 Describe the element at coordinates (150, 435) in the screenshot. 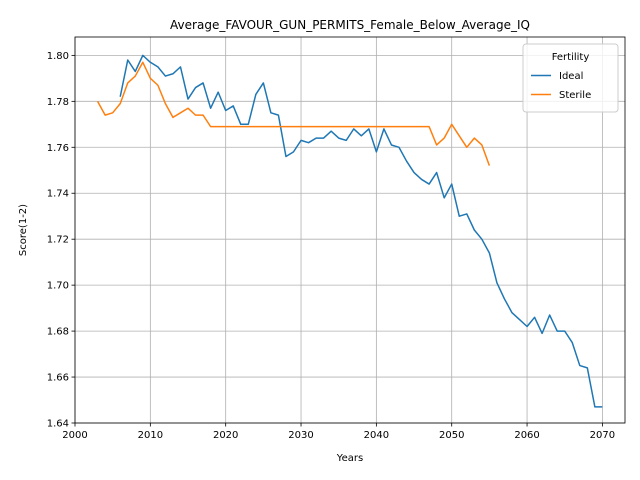

I see `x-tick-label: 2010` at that location.